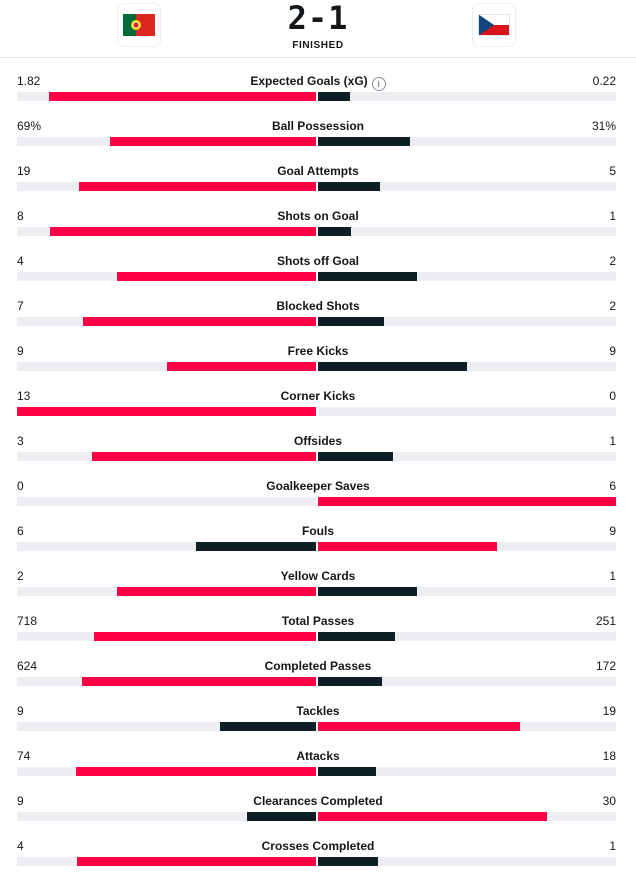 The height and width of the screenshot is (873, 636). I want to click on stat-label: Blocked Shots, so click(318, 306).